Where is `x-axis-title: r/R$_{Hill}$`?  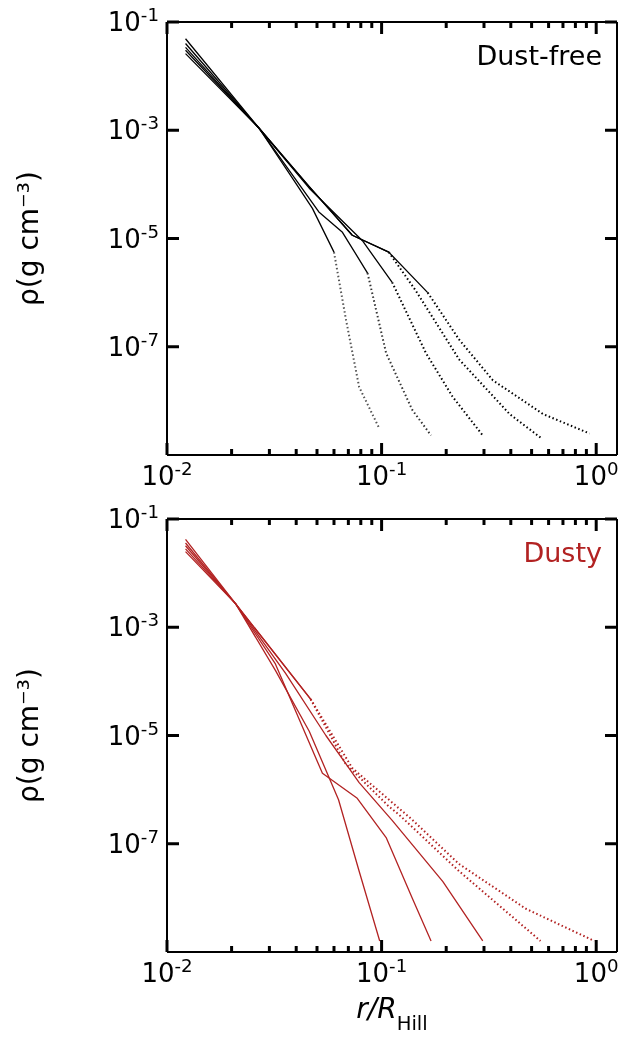
x-axis-title: r/R$_{Hill}$ is located at coordinates (392, 1013).